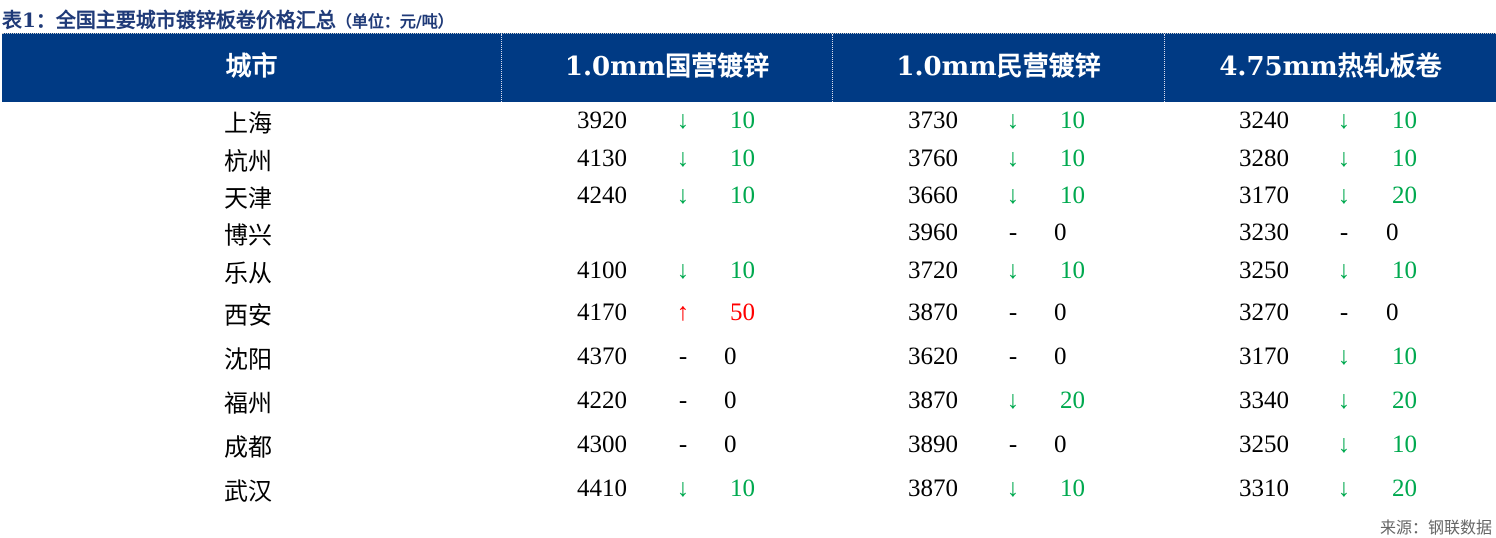  What do you see at coordinates (248, 403) in the screenshot?
I see `city-name: 福州` at bounding box center [248, 403].